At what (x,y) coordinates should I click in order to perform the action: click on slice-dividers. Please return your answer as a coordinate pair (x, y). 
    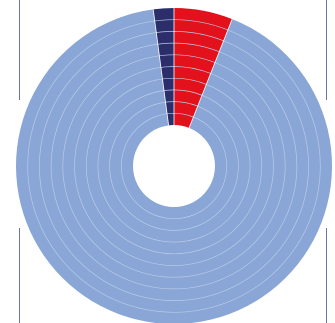
    Looking at the image, I should click on (192, 68).